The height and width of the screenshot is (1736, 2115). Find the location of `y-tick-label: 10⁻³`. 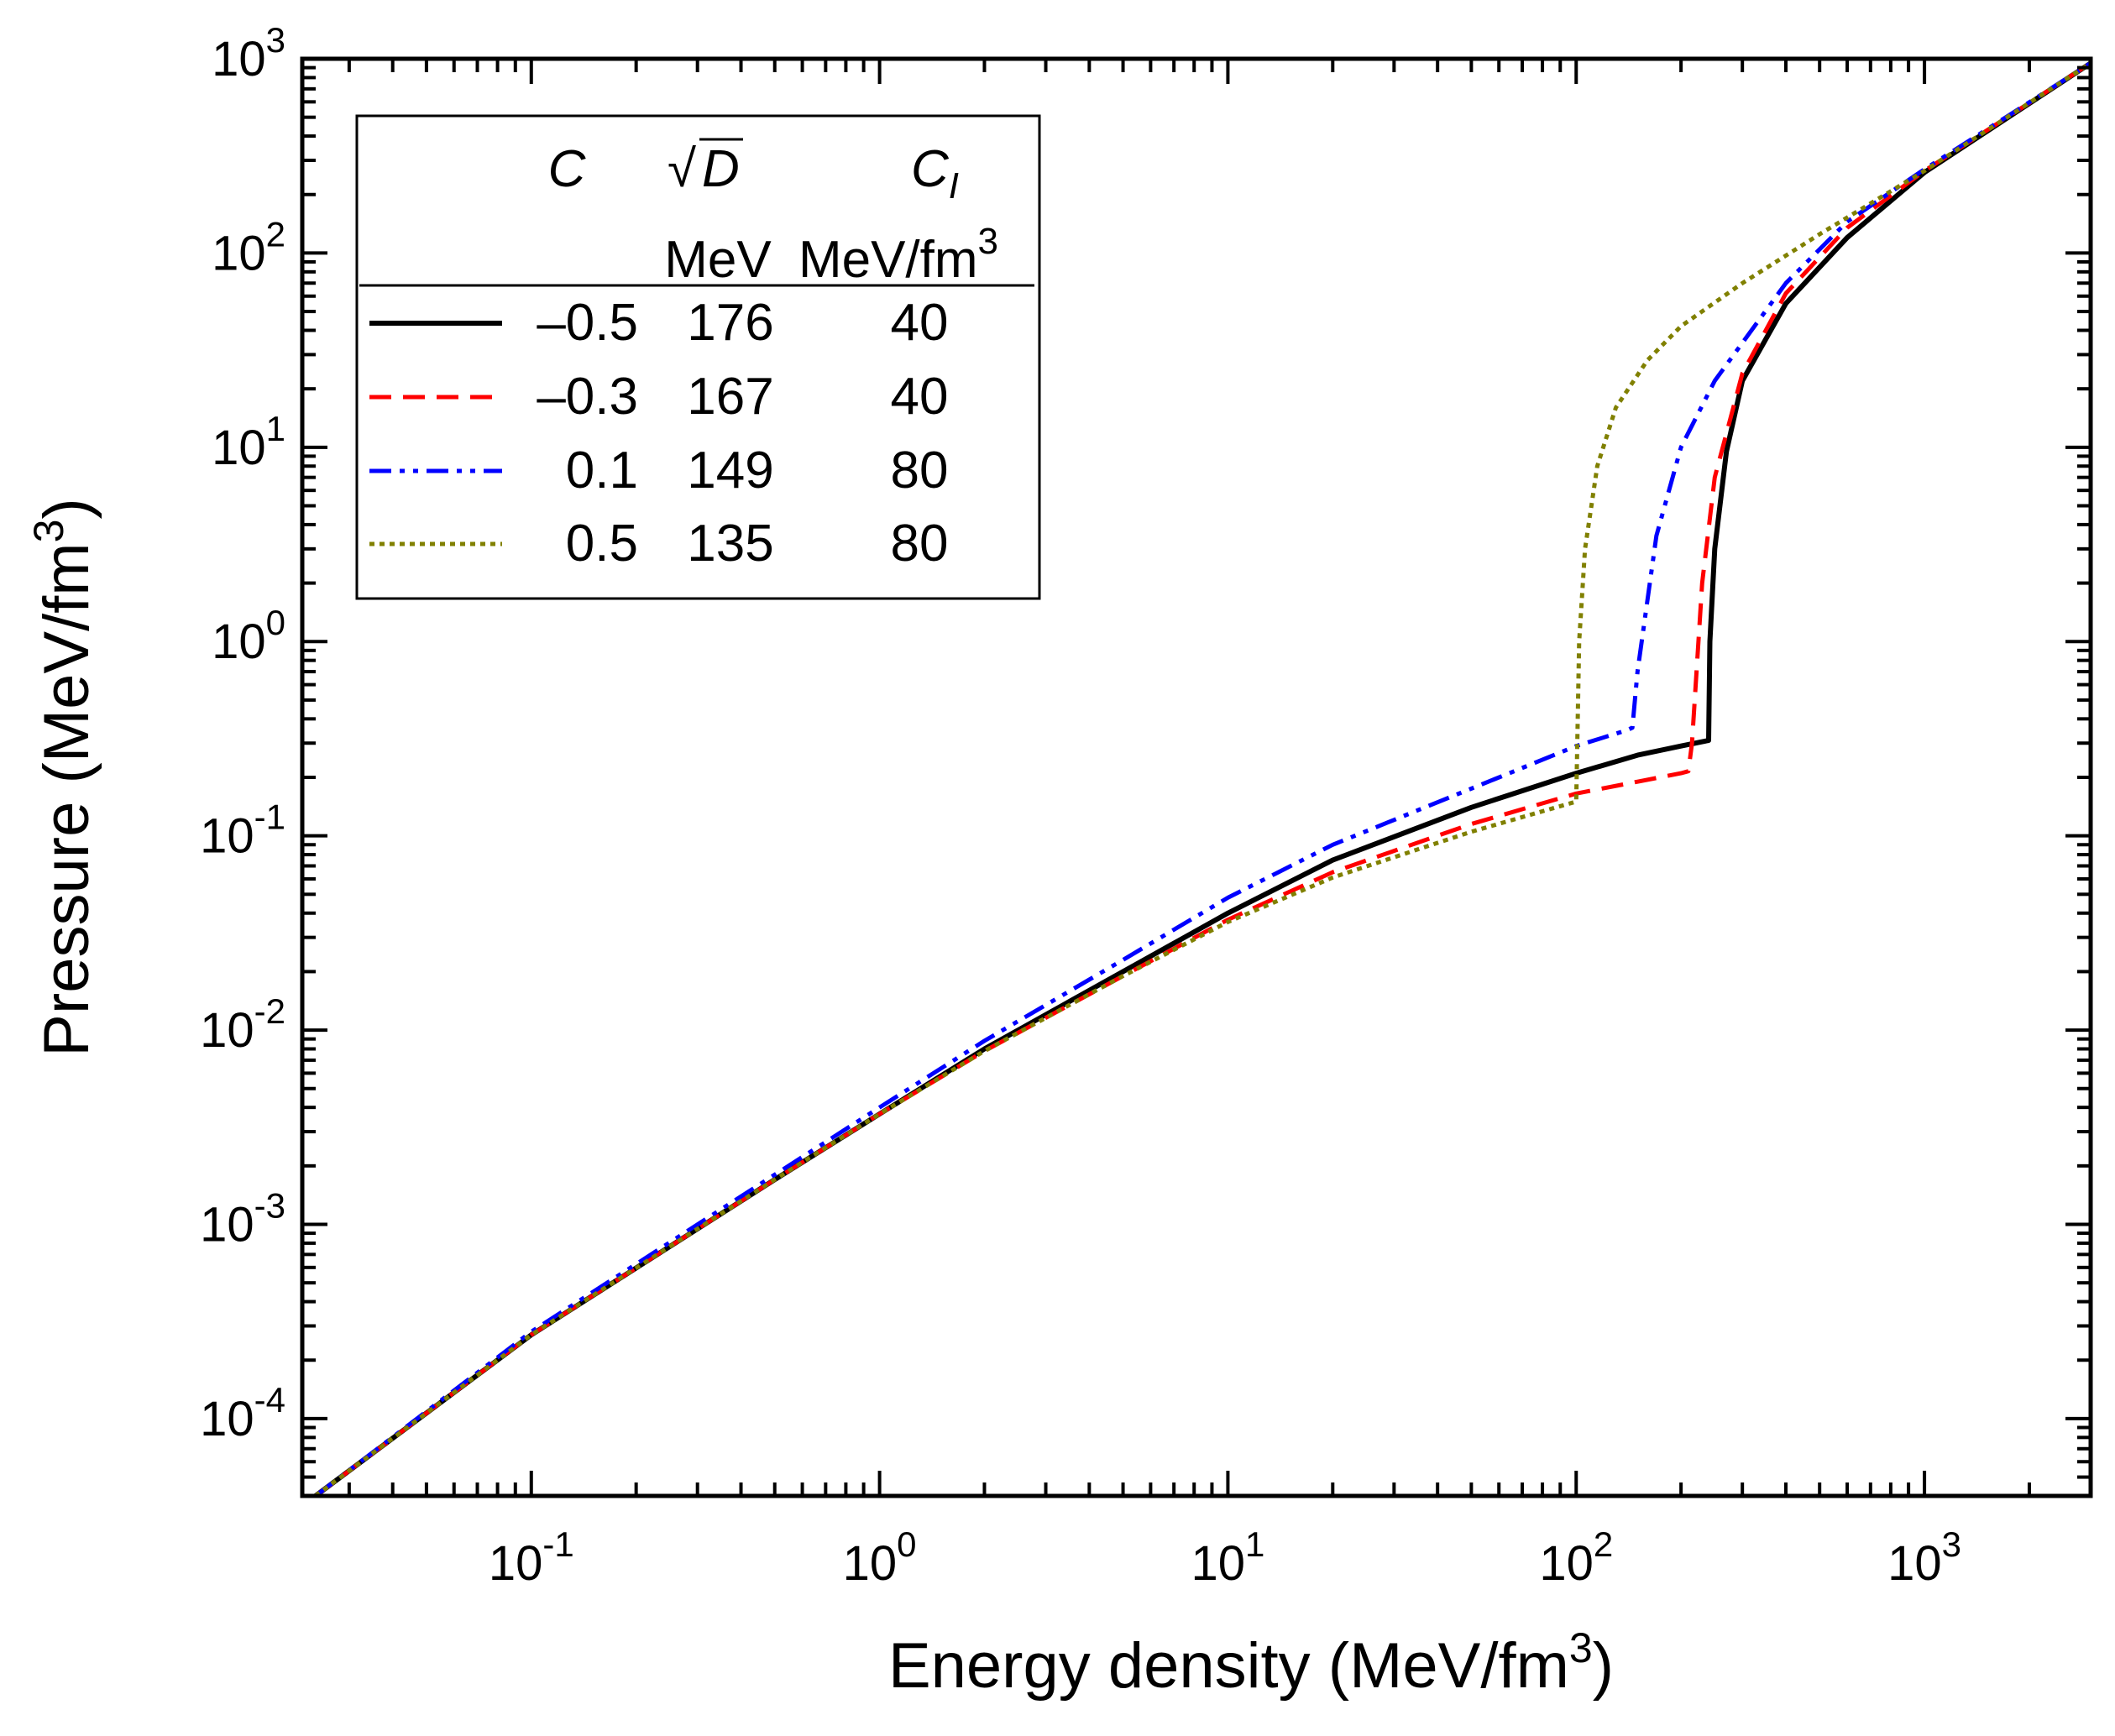

y-tick-label: 10⁻³ is located at coordinates (243, 1218).